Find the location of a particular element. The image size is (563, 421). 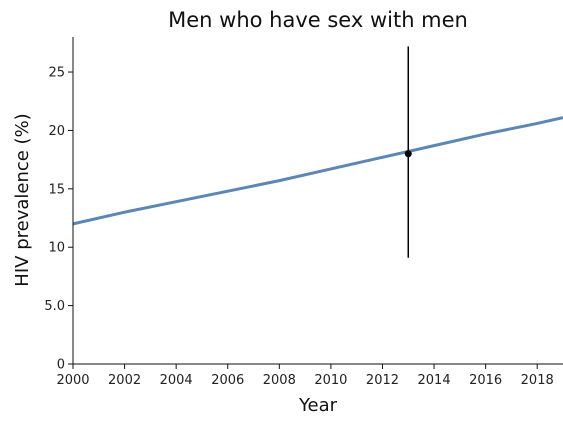

x-tick-label: 2002 is located at coordinates (124, 380).